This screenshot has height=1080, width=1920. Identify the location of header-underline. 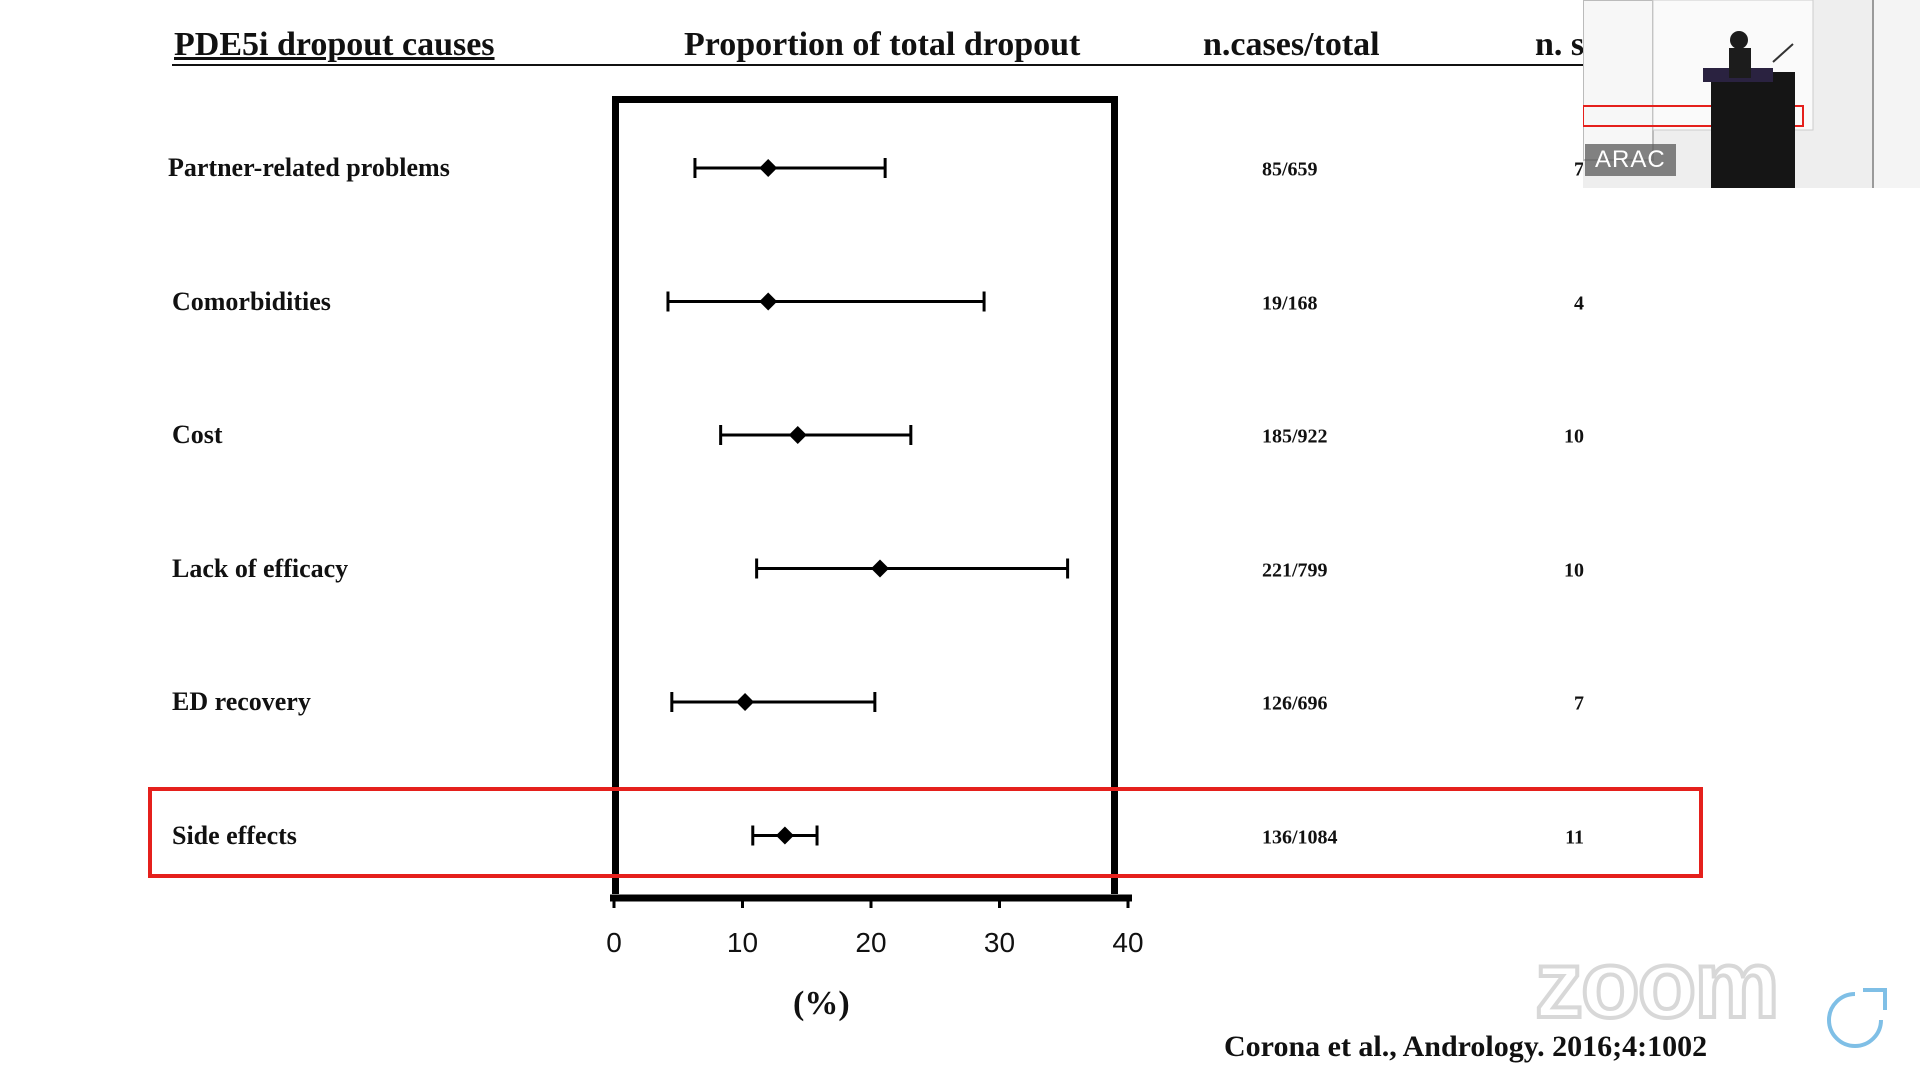
(882, 65).